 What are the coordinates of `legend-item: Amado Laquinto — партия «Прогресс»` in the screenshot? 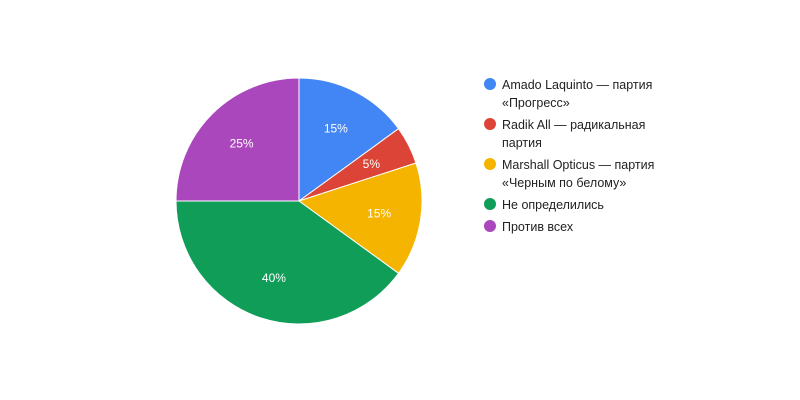 It's located at (594, 94).